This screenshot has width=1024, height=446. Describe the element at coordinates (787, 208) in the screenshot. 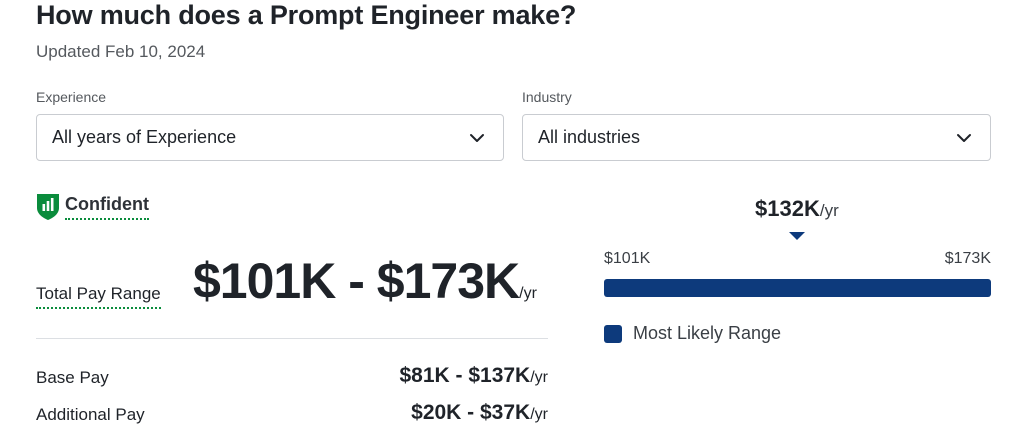

I see `median-amount: $132K` at that location.